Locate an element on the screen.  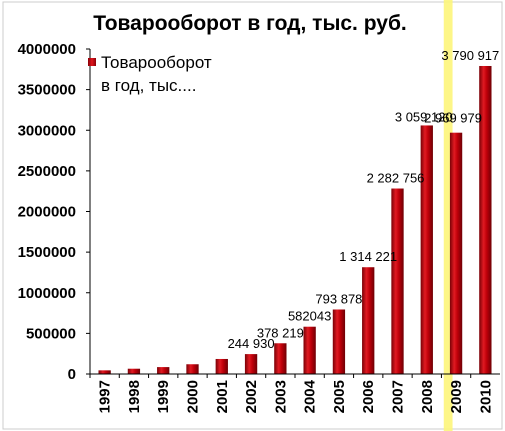
y-tick-label: 3000000 is located at coordinates (47, 130).